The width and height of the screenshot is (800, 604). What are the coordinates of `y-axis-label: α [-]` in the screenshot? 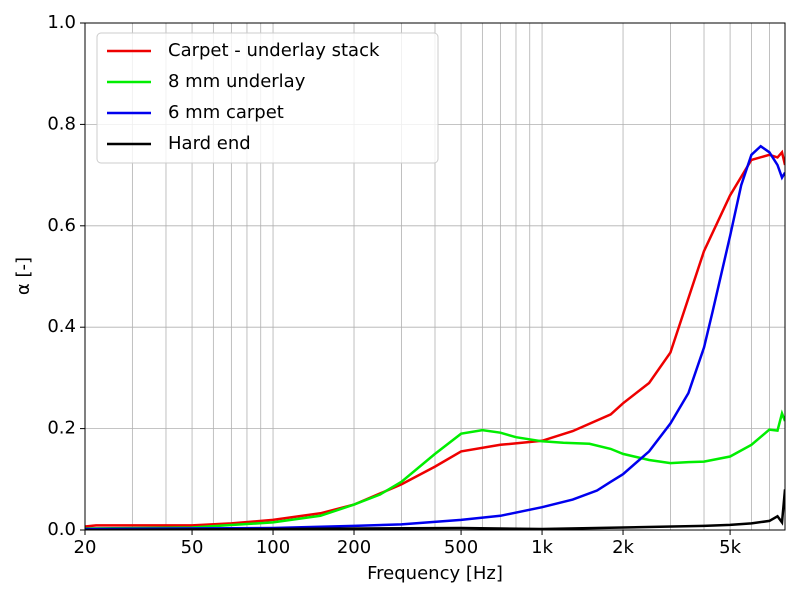 It's located at (23, 276).